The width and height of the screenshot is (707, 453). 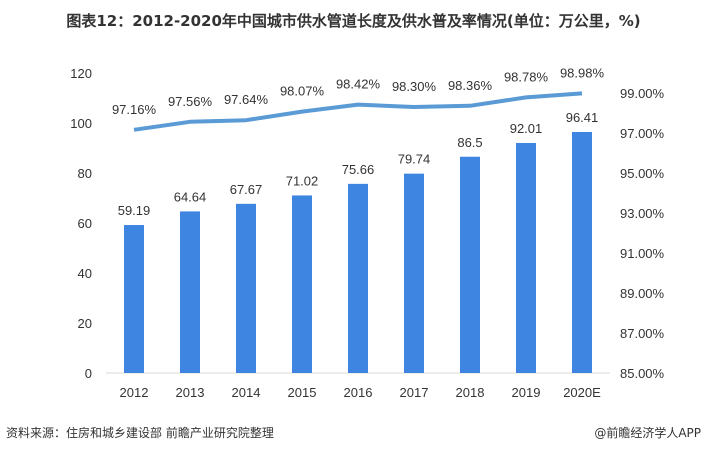 What do you see at coordinates (642, 213) in the screenshot?
I see `right-axis-tick: 93.00%` at bounding box center [642, 213].